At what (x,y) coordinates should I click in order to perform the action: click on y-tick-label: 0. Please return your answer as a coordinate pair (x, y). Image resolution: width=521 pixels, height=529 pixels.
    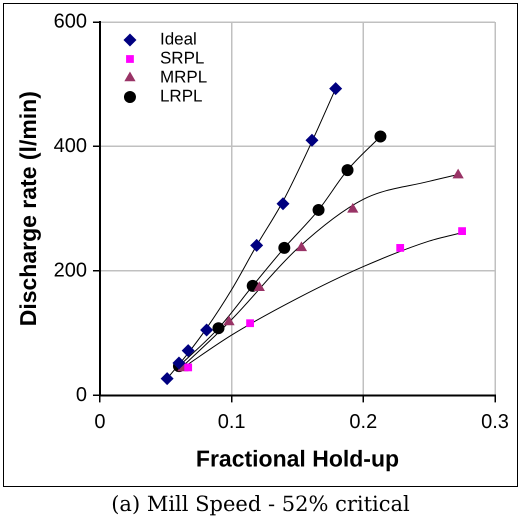
    Looking at the image, I should click on (81, 395).